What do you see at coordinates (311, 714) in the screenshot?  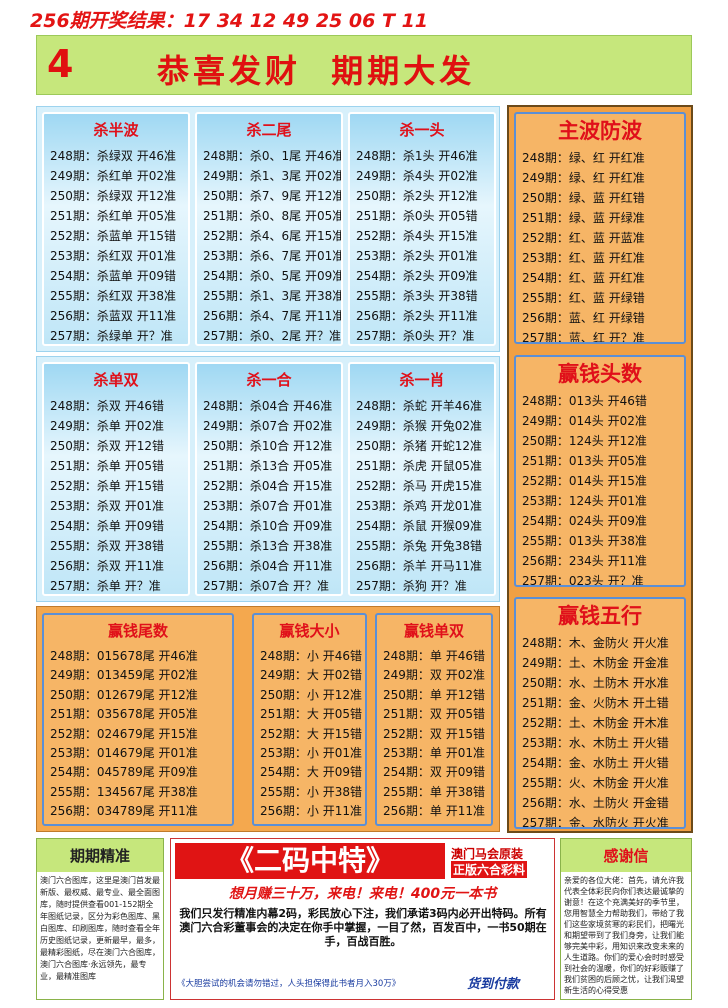 I see `box-row: 251期：大 开05错` at bounding box center [311, 714].